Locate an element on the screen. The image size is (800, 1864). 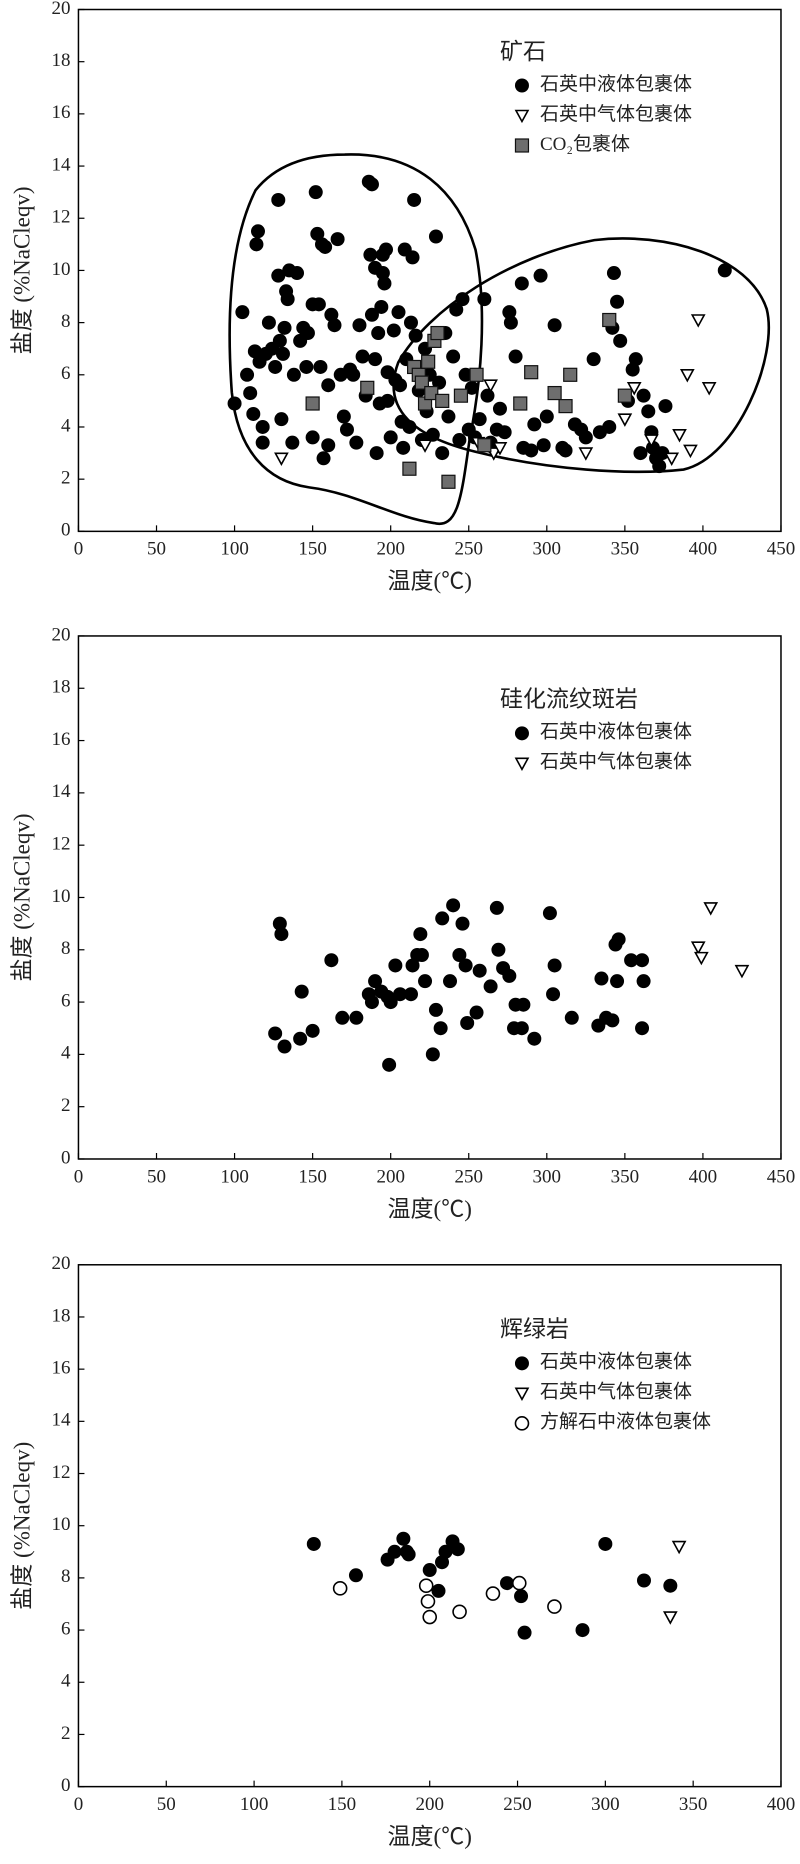
legend-title: 辉绿岩 is located at coordinates (534, 1329).